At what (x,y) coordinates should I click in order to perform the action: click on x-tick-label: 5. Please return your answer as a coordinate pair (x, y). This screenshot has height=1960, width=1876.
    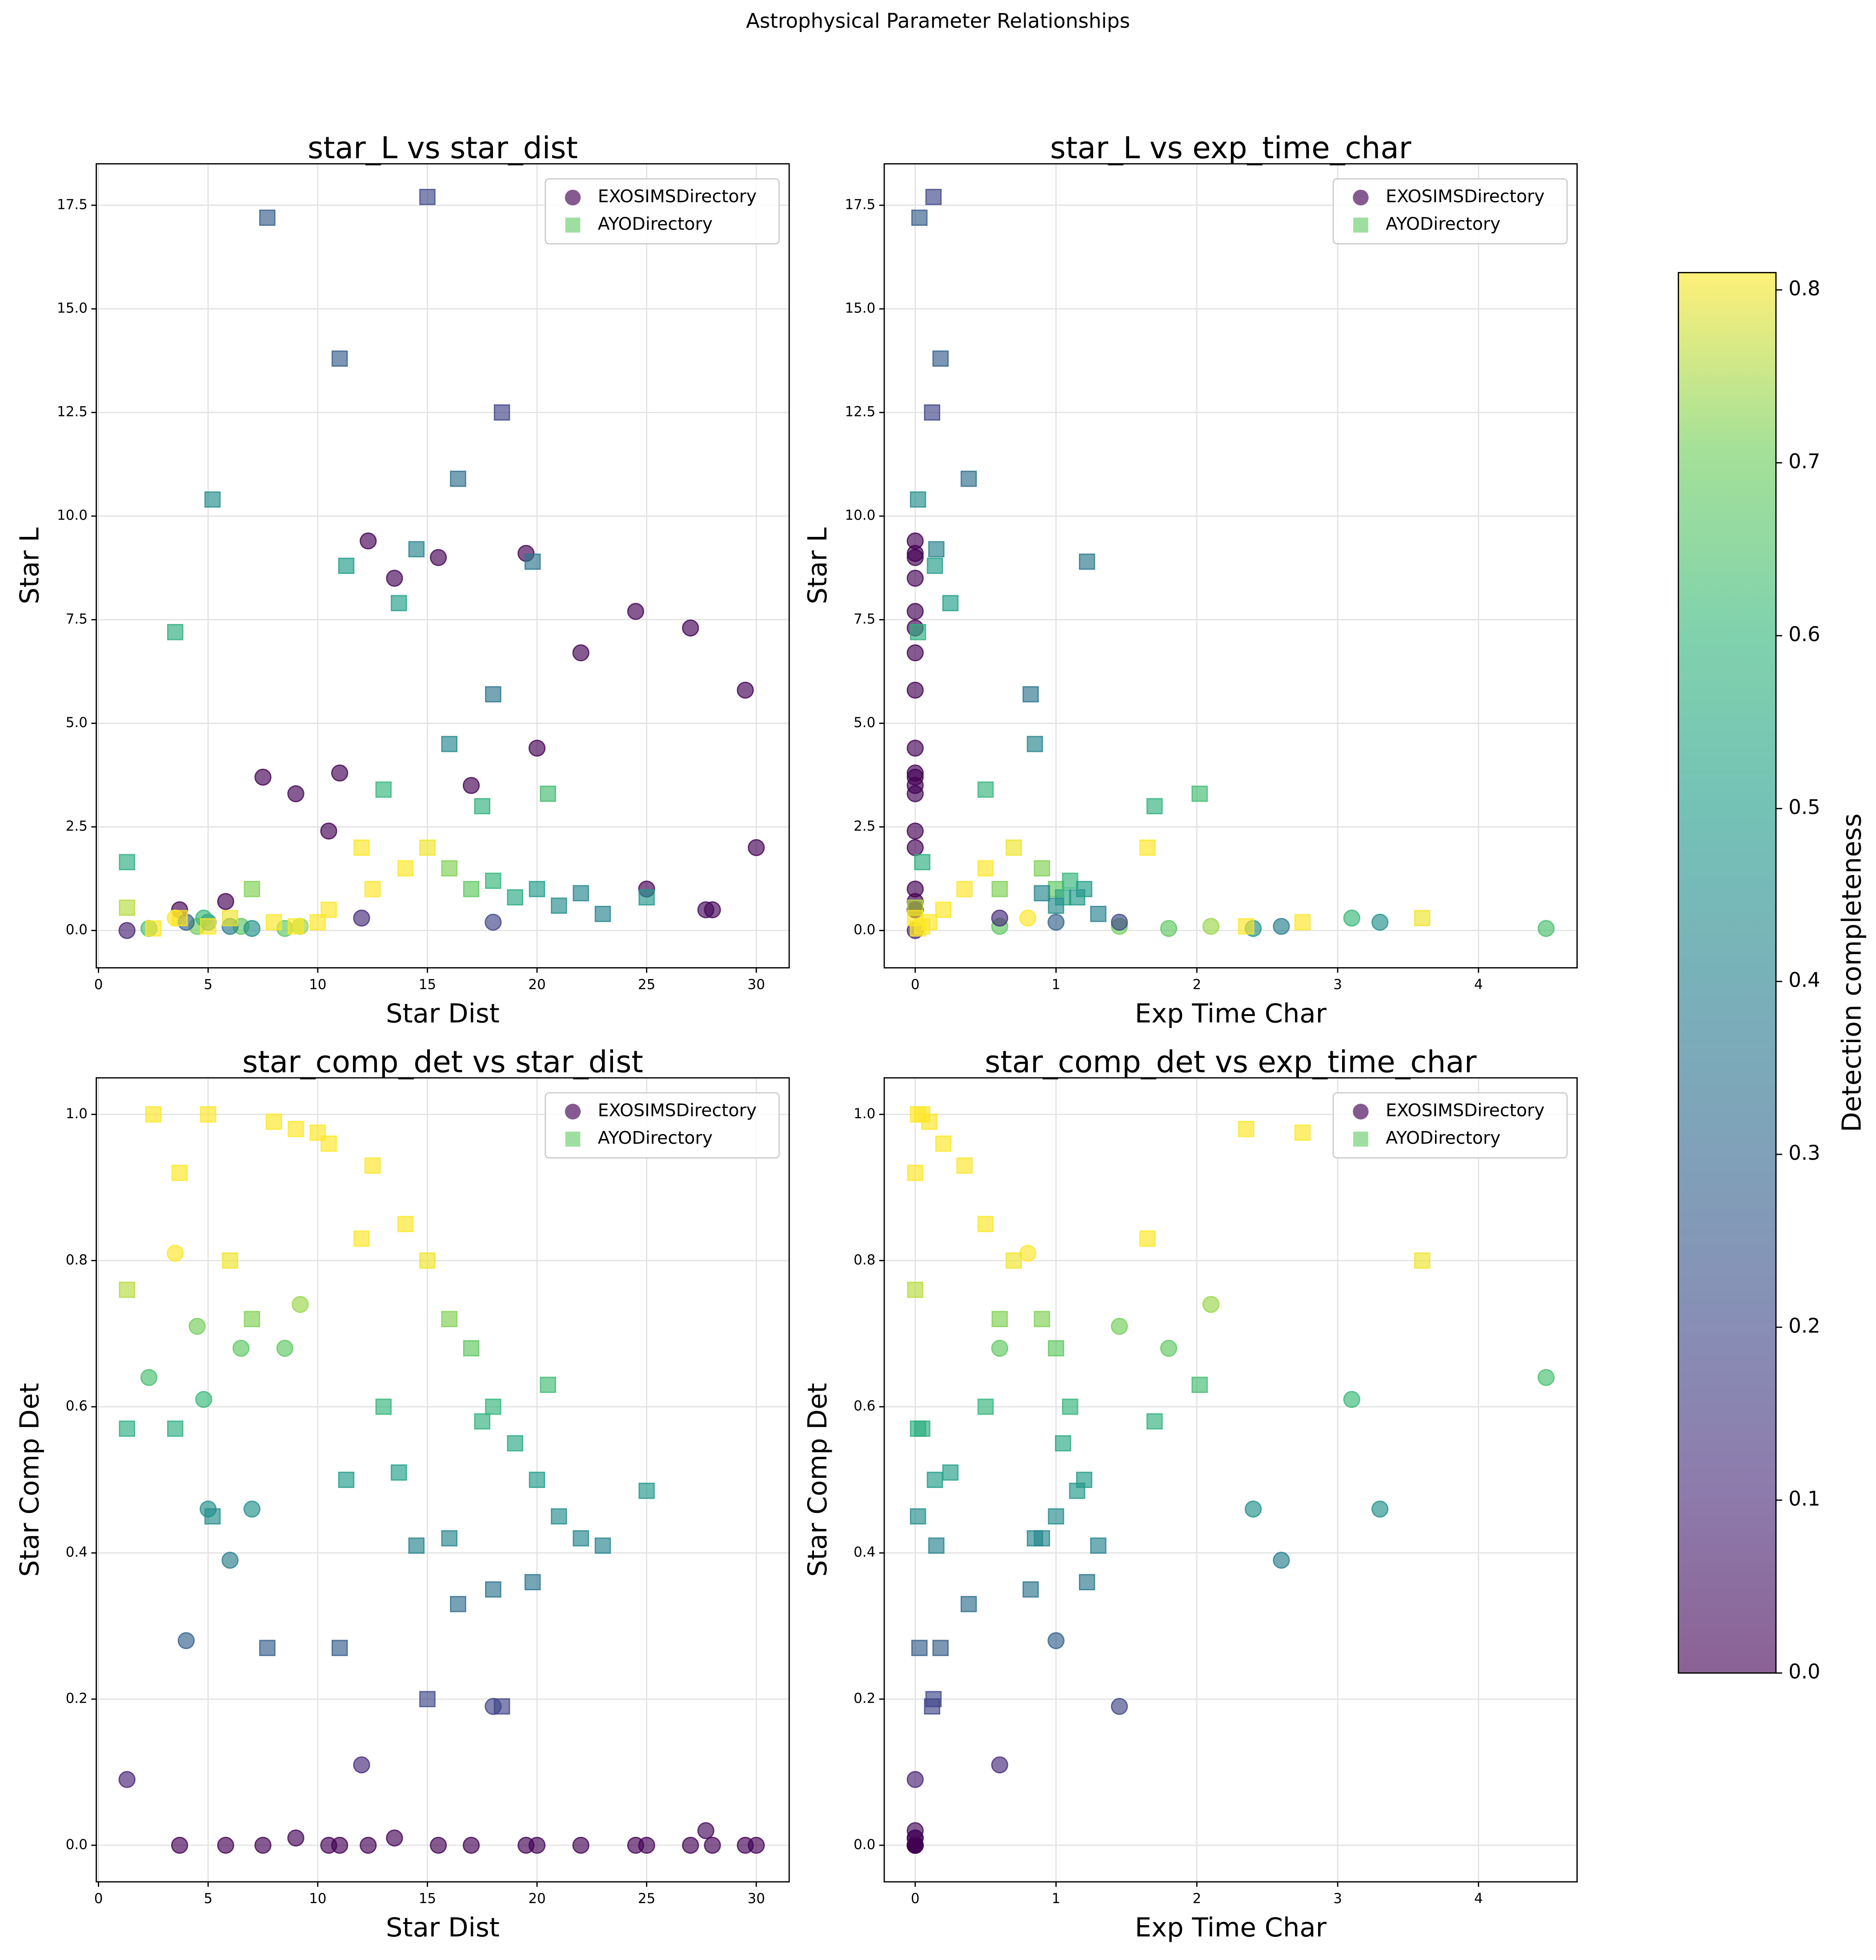
    Looking at the image, I should click on (208, 1899).